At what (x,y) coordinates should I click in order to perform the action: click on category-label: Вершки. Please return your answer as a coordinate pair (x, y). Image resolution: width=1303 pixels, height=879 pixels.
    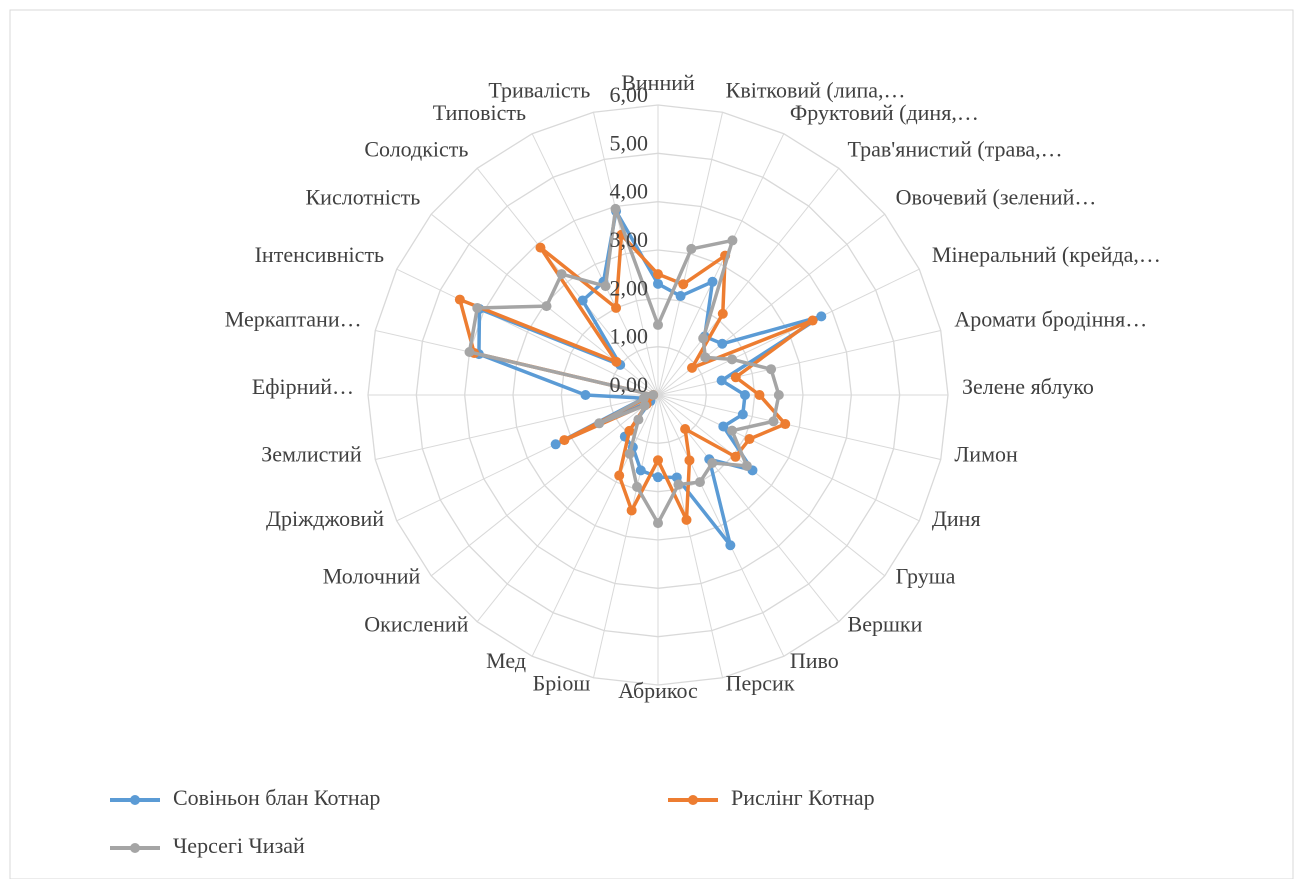
    Looking at the image, I should click on (885, 624).